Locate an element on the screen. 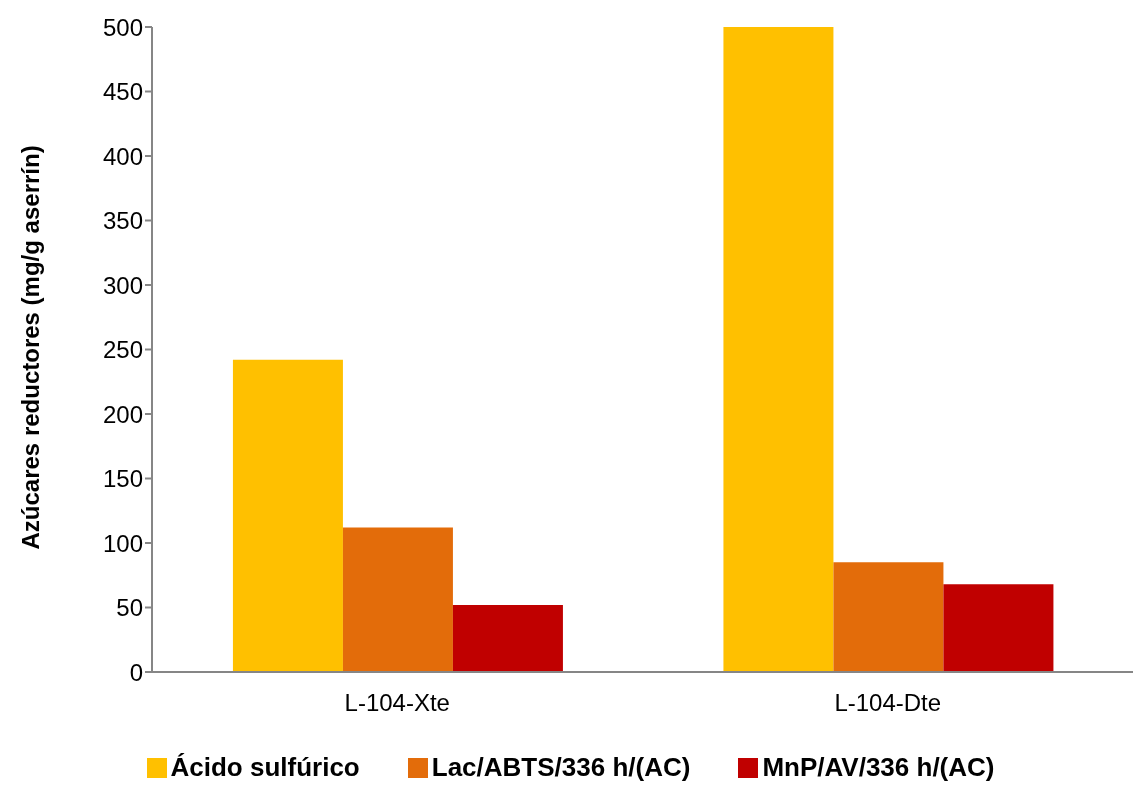  y-tick-label: 100 is located at coordinates (122, 543).